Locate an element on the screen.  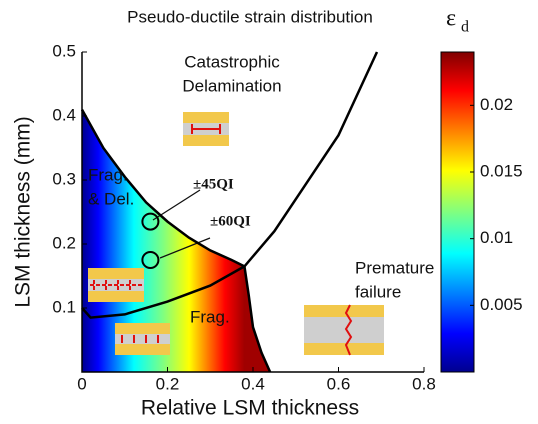
arrow is located at coordinates (185, 248).